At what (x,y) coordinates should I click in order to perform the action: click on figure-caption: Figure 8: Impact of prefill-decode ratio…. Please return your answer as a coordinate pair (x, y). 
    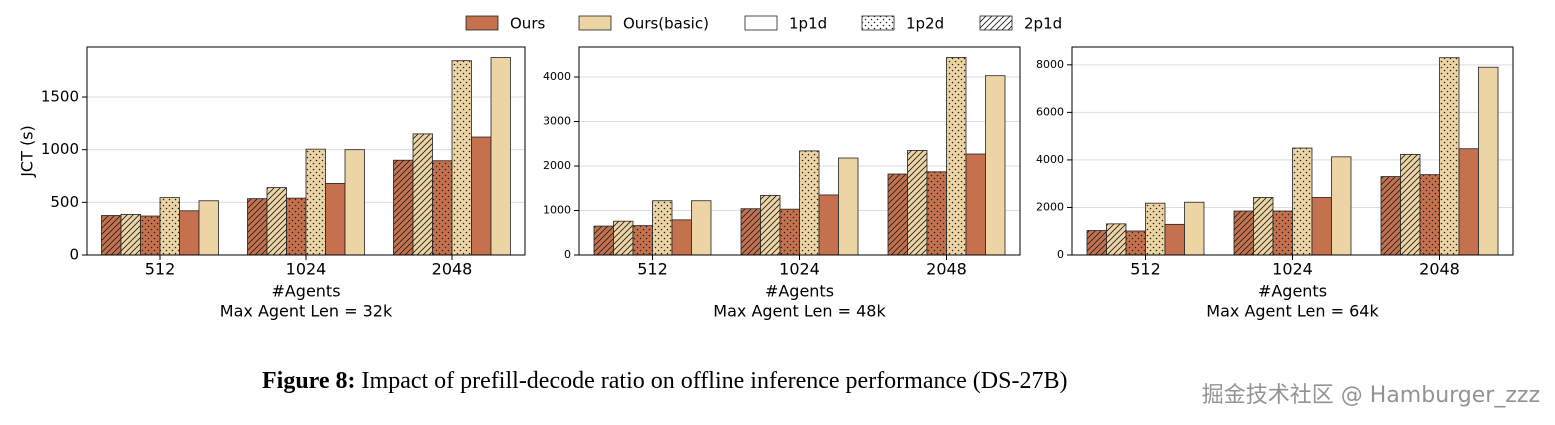
    Looking at the image, I should click on (664, 381).